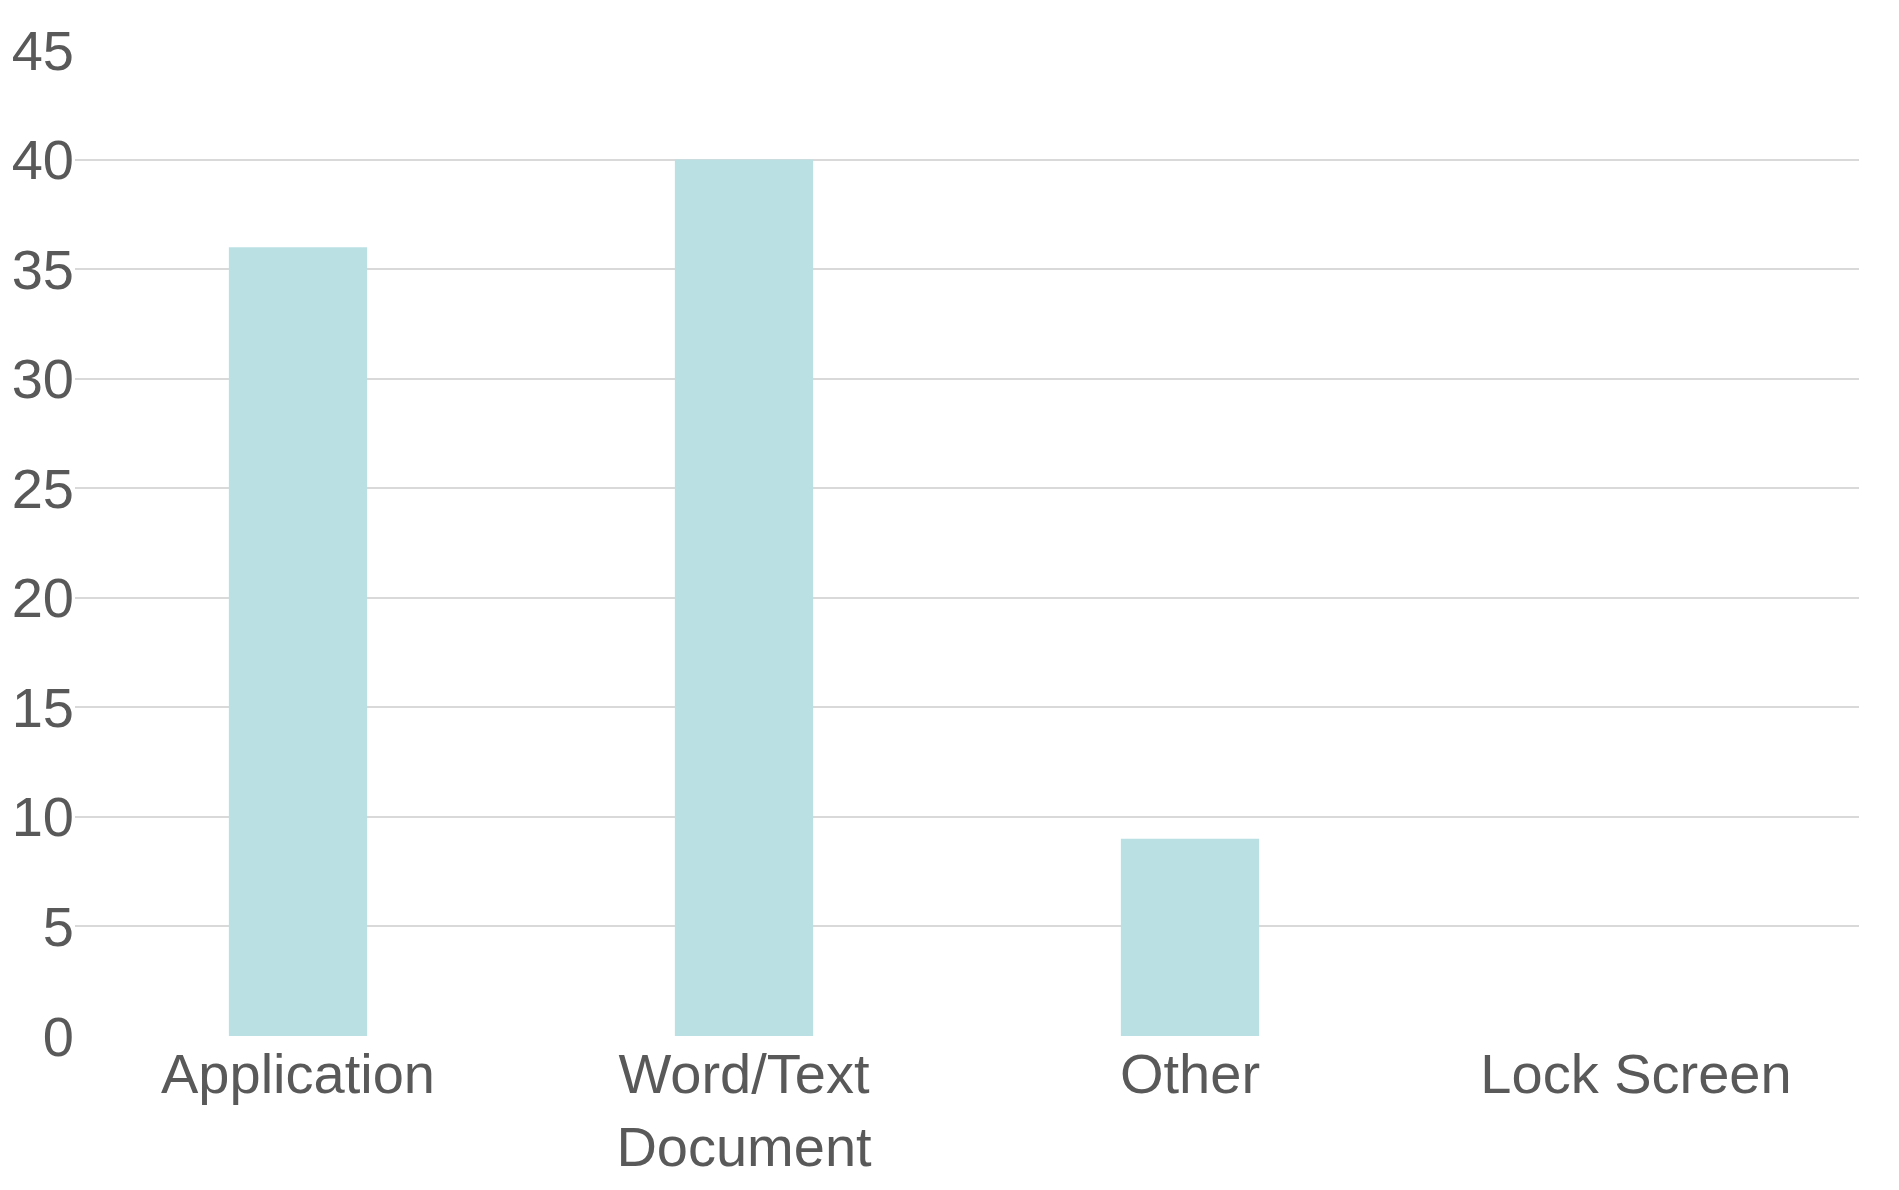 The width and height of the screenshot is (1899, 1190). What do you see at coordinates (1636, 1073) in the screenshot?
I see `x-tick-label: Lock Screen` at bounding box center [1636, 1073].